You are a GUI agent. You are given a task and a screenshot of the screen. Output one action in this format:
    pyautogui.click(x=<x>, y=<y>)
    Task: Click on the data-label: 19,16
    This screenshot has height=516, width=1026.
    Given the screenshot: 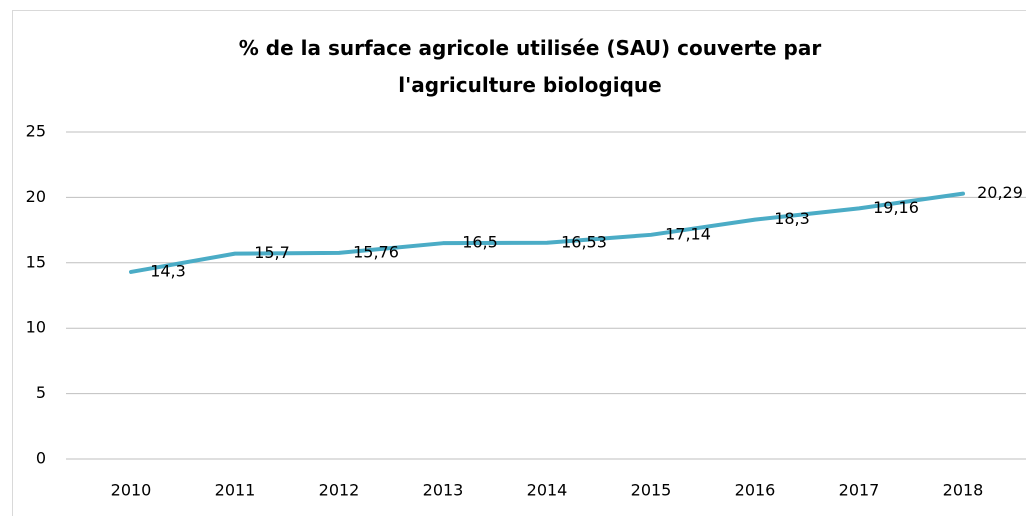 What is the action you would take?
    pyautogui.click(x=896, y=207)
    